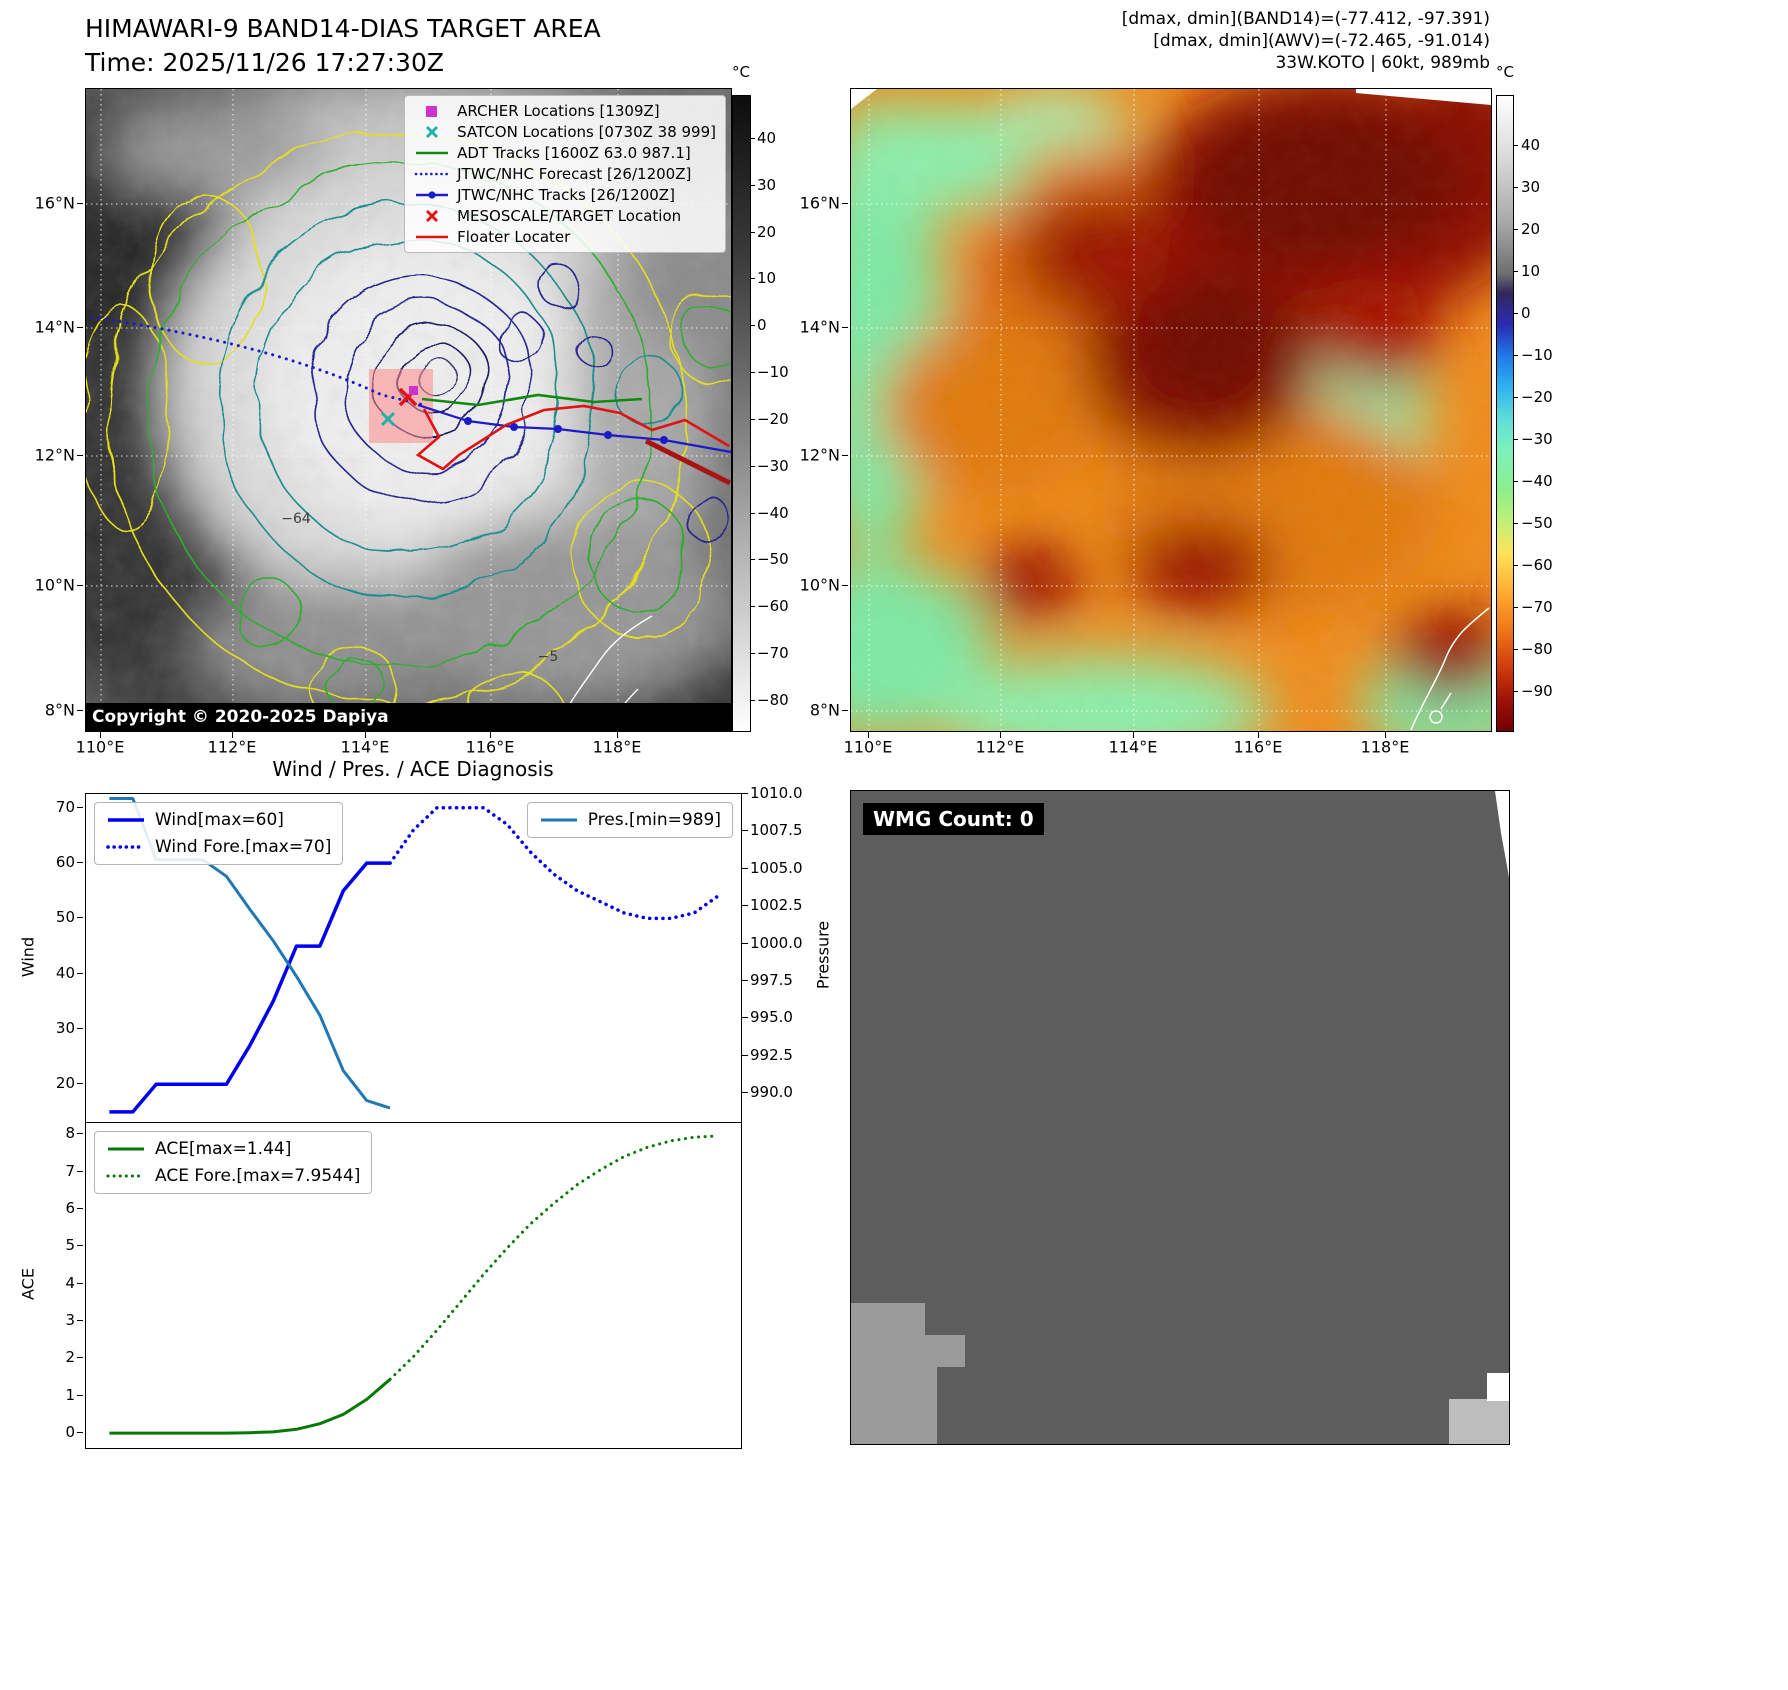 Image resolution: width=1788 pixels, height=1690 pixels. What do you see at coordinates (1305, 19) in the screenshot?
I see `header-line: [dmax, dmin](BAND14)=(-77.412, -97.391)` at bounding box center [1305, 19].